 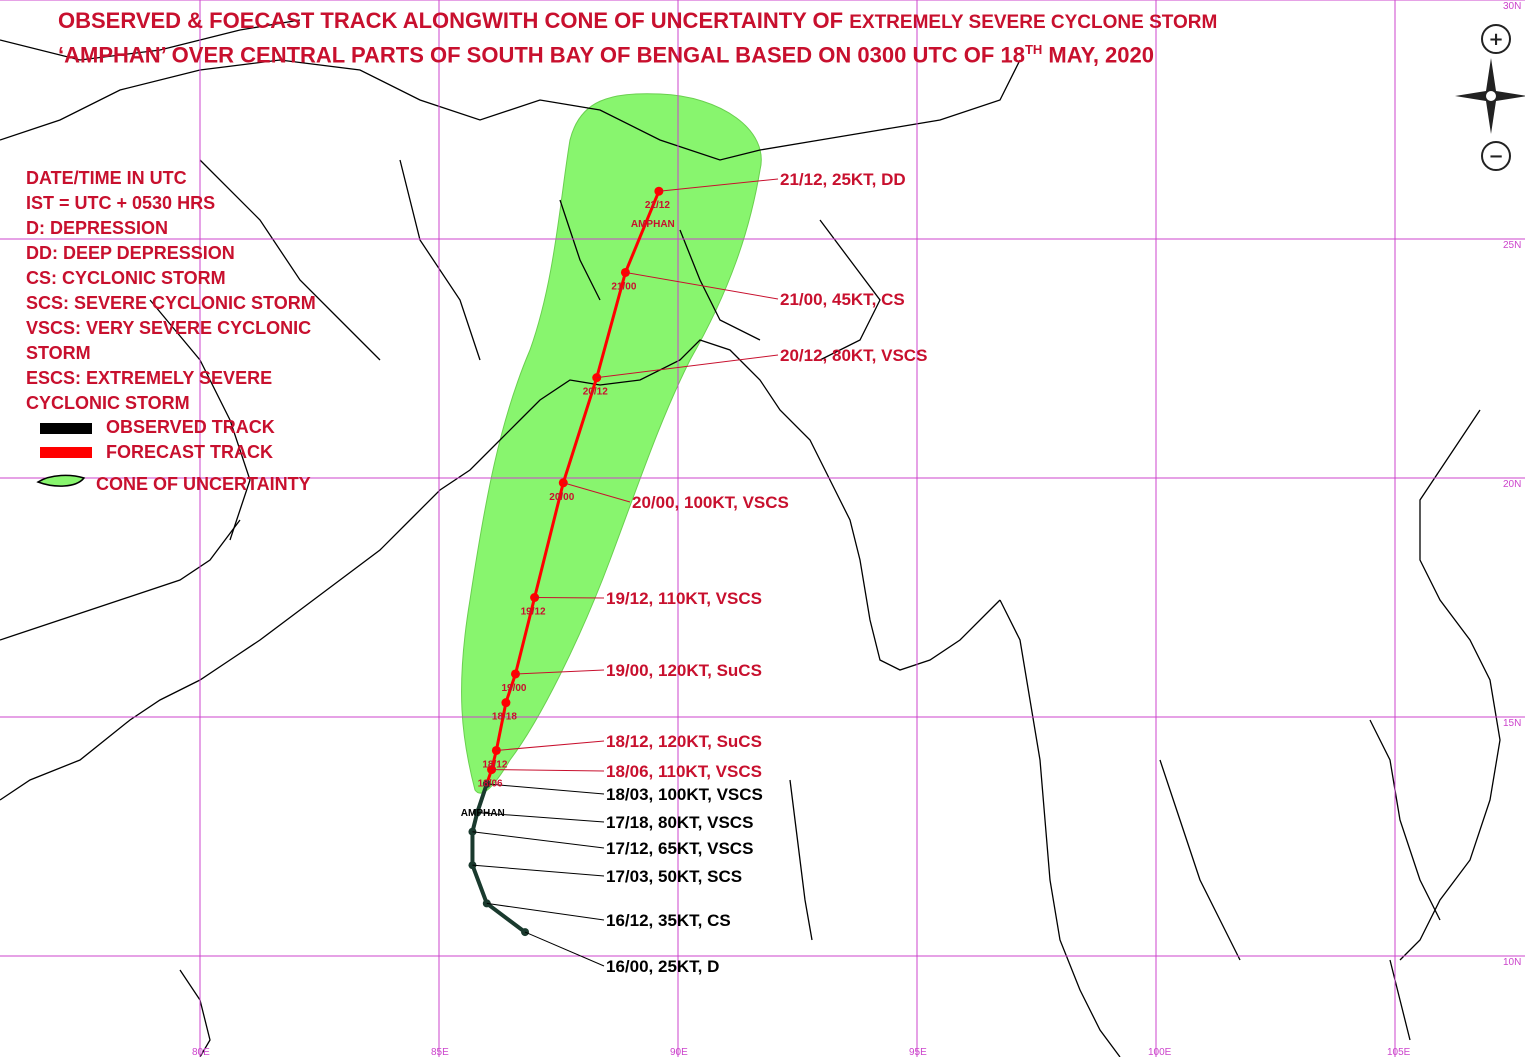 I want to click on cone-swatch, so click(x=61, y=480).